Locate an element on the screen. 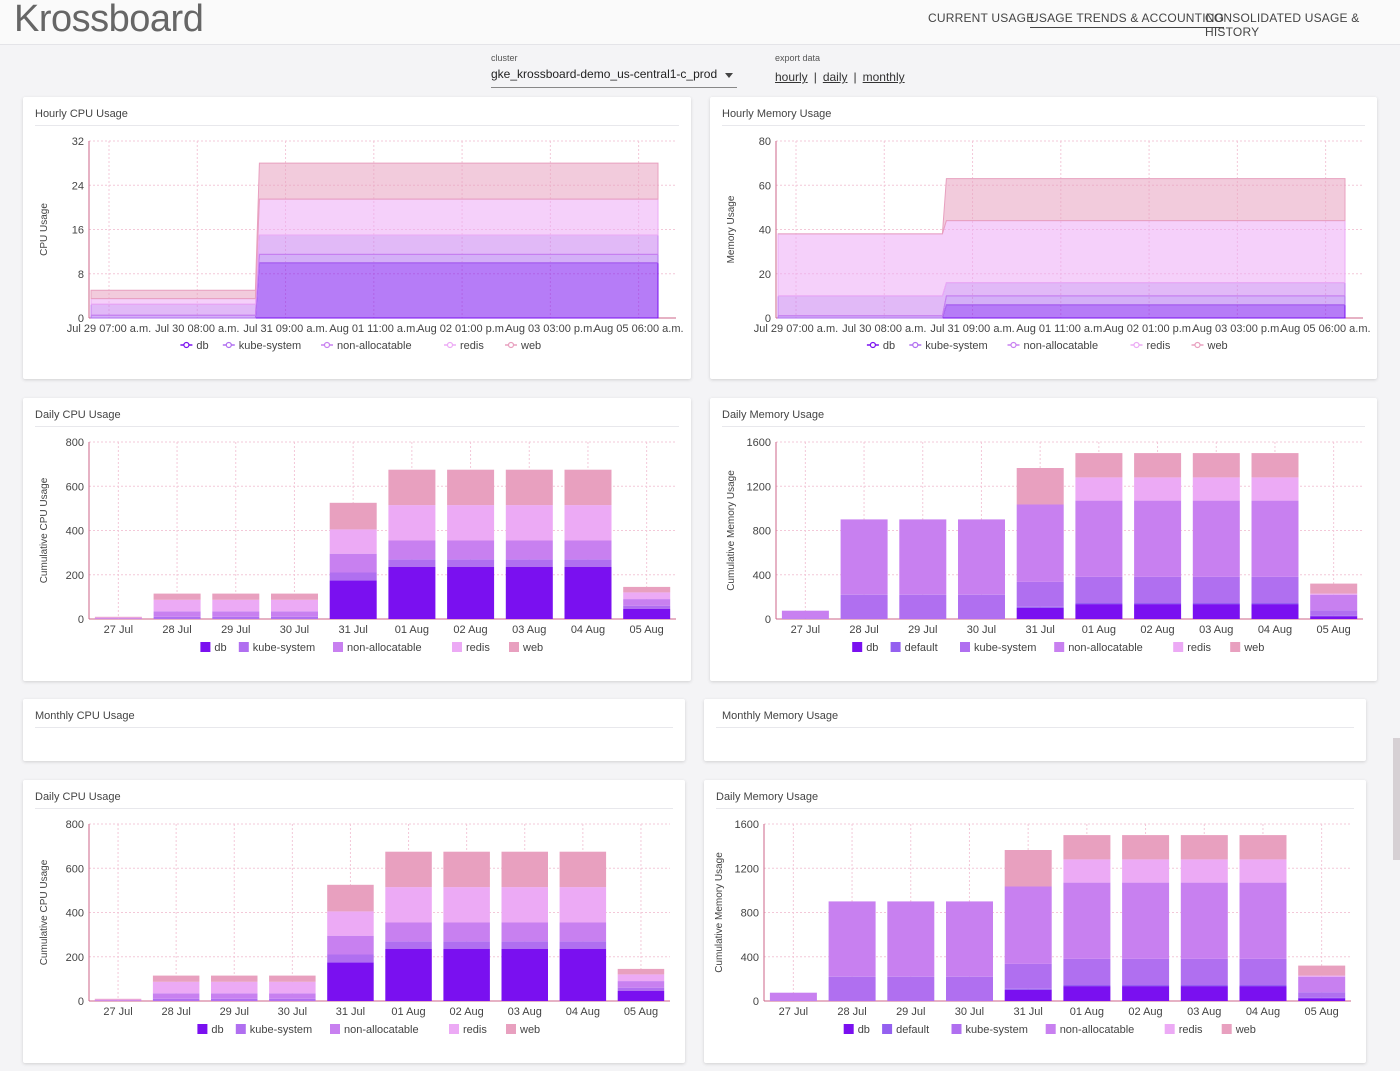 This screenshot has width=1400, height=1071. y-tick-label: 400 is located at coordinates (75, 532).